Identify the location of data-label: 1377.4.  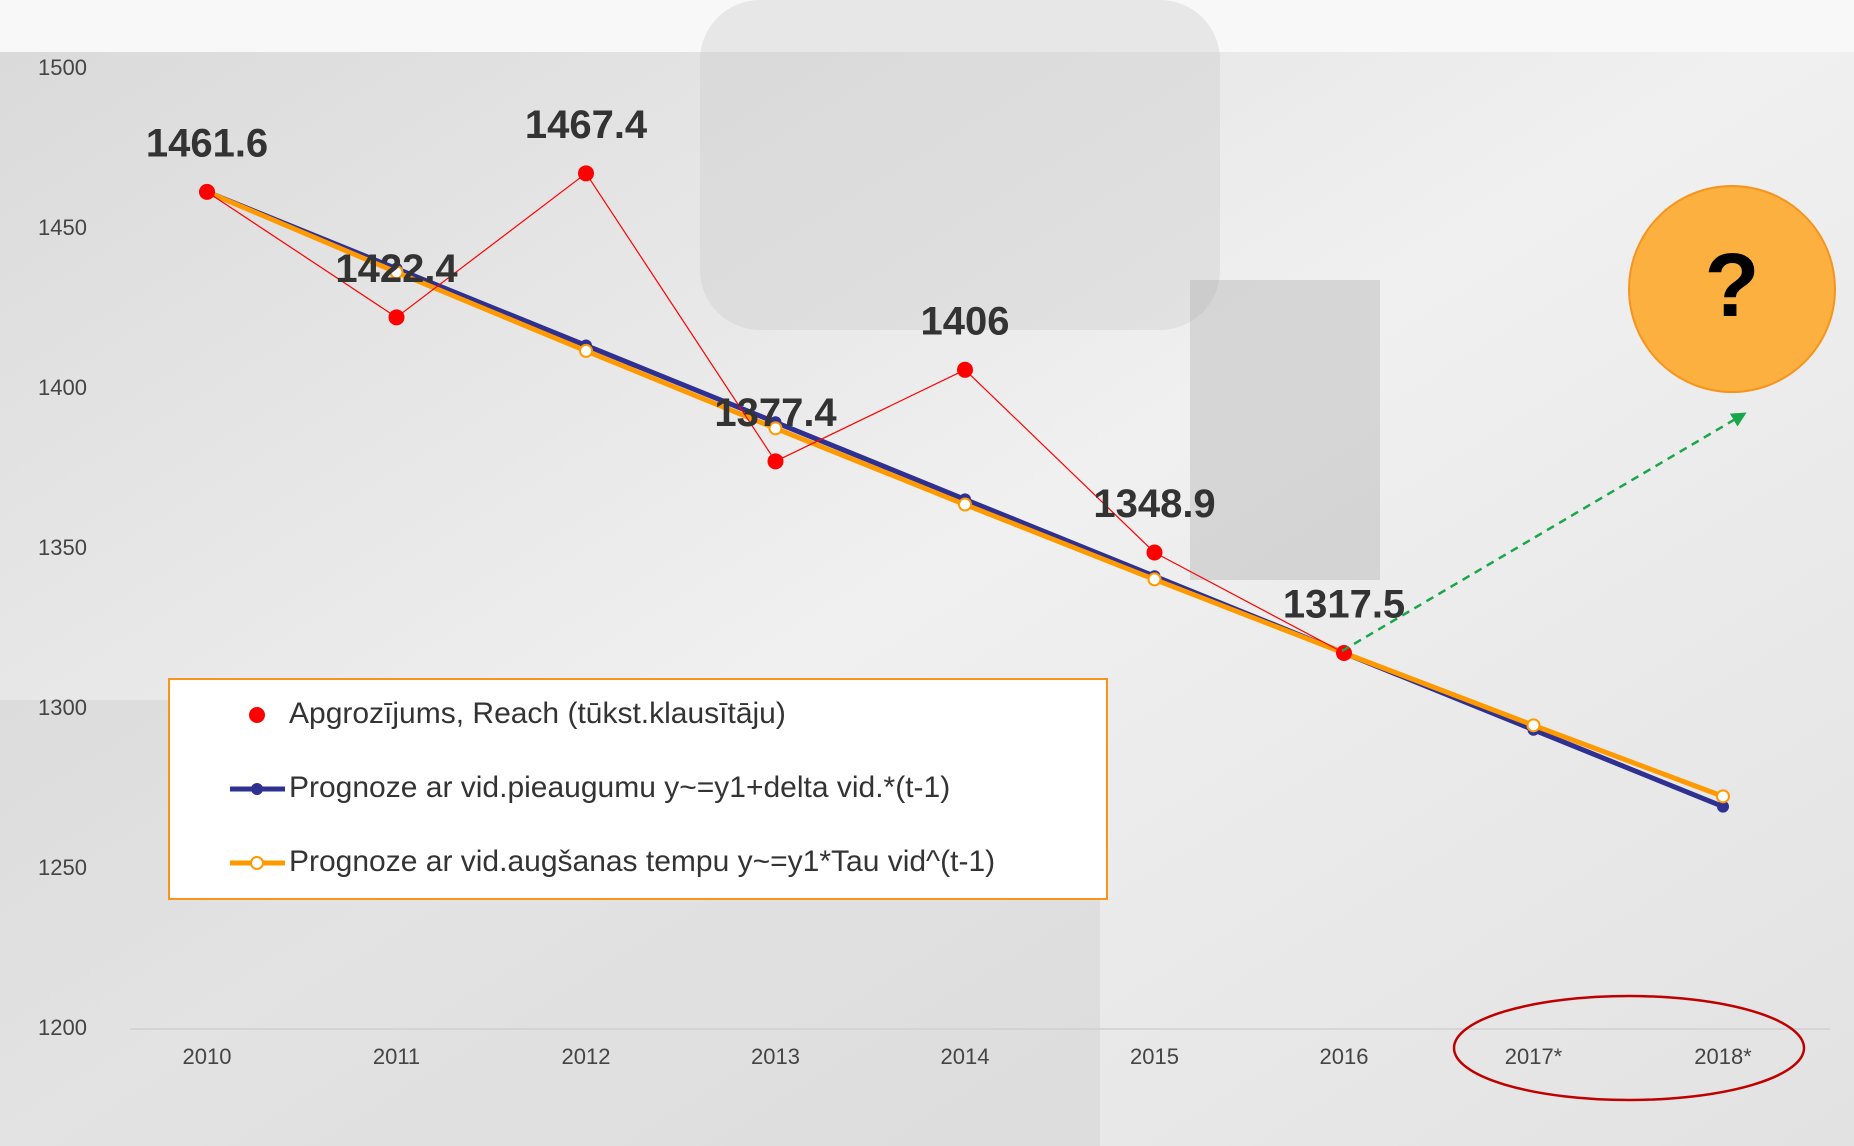
(775, 413).